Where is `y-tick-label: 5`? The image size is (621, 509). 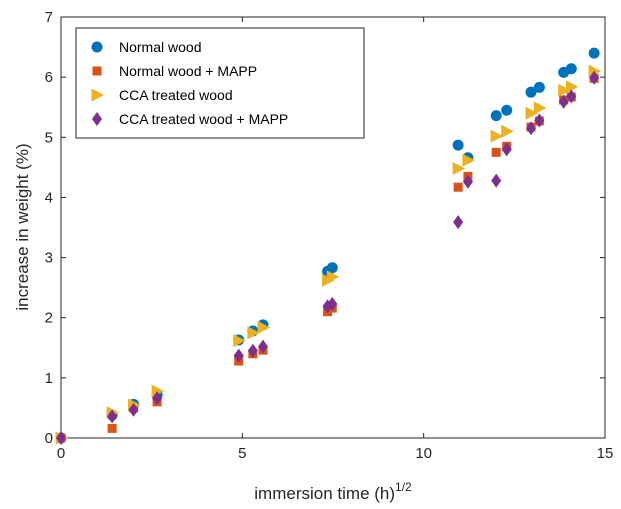 y-tick-label: 5 is located at coordinates (49, 137).